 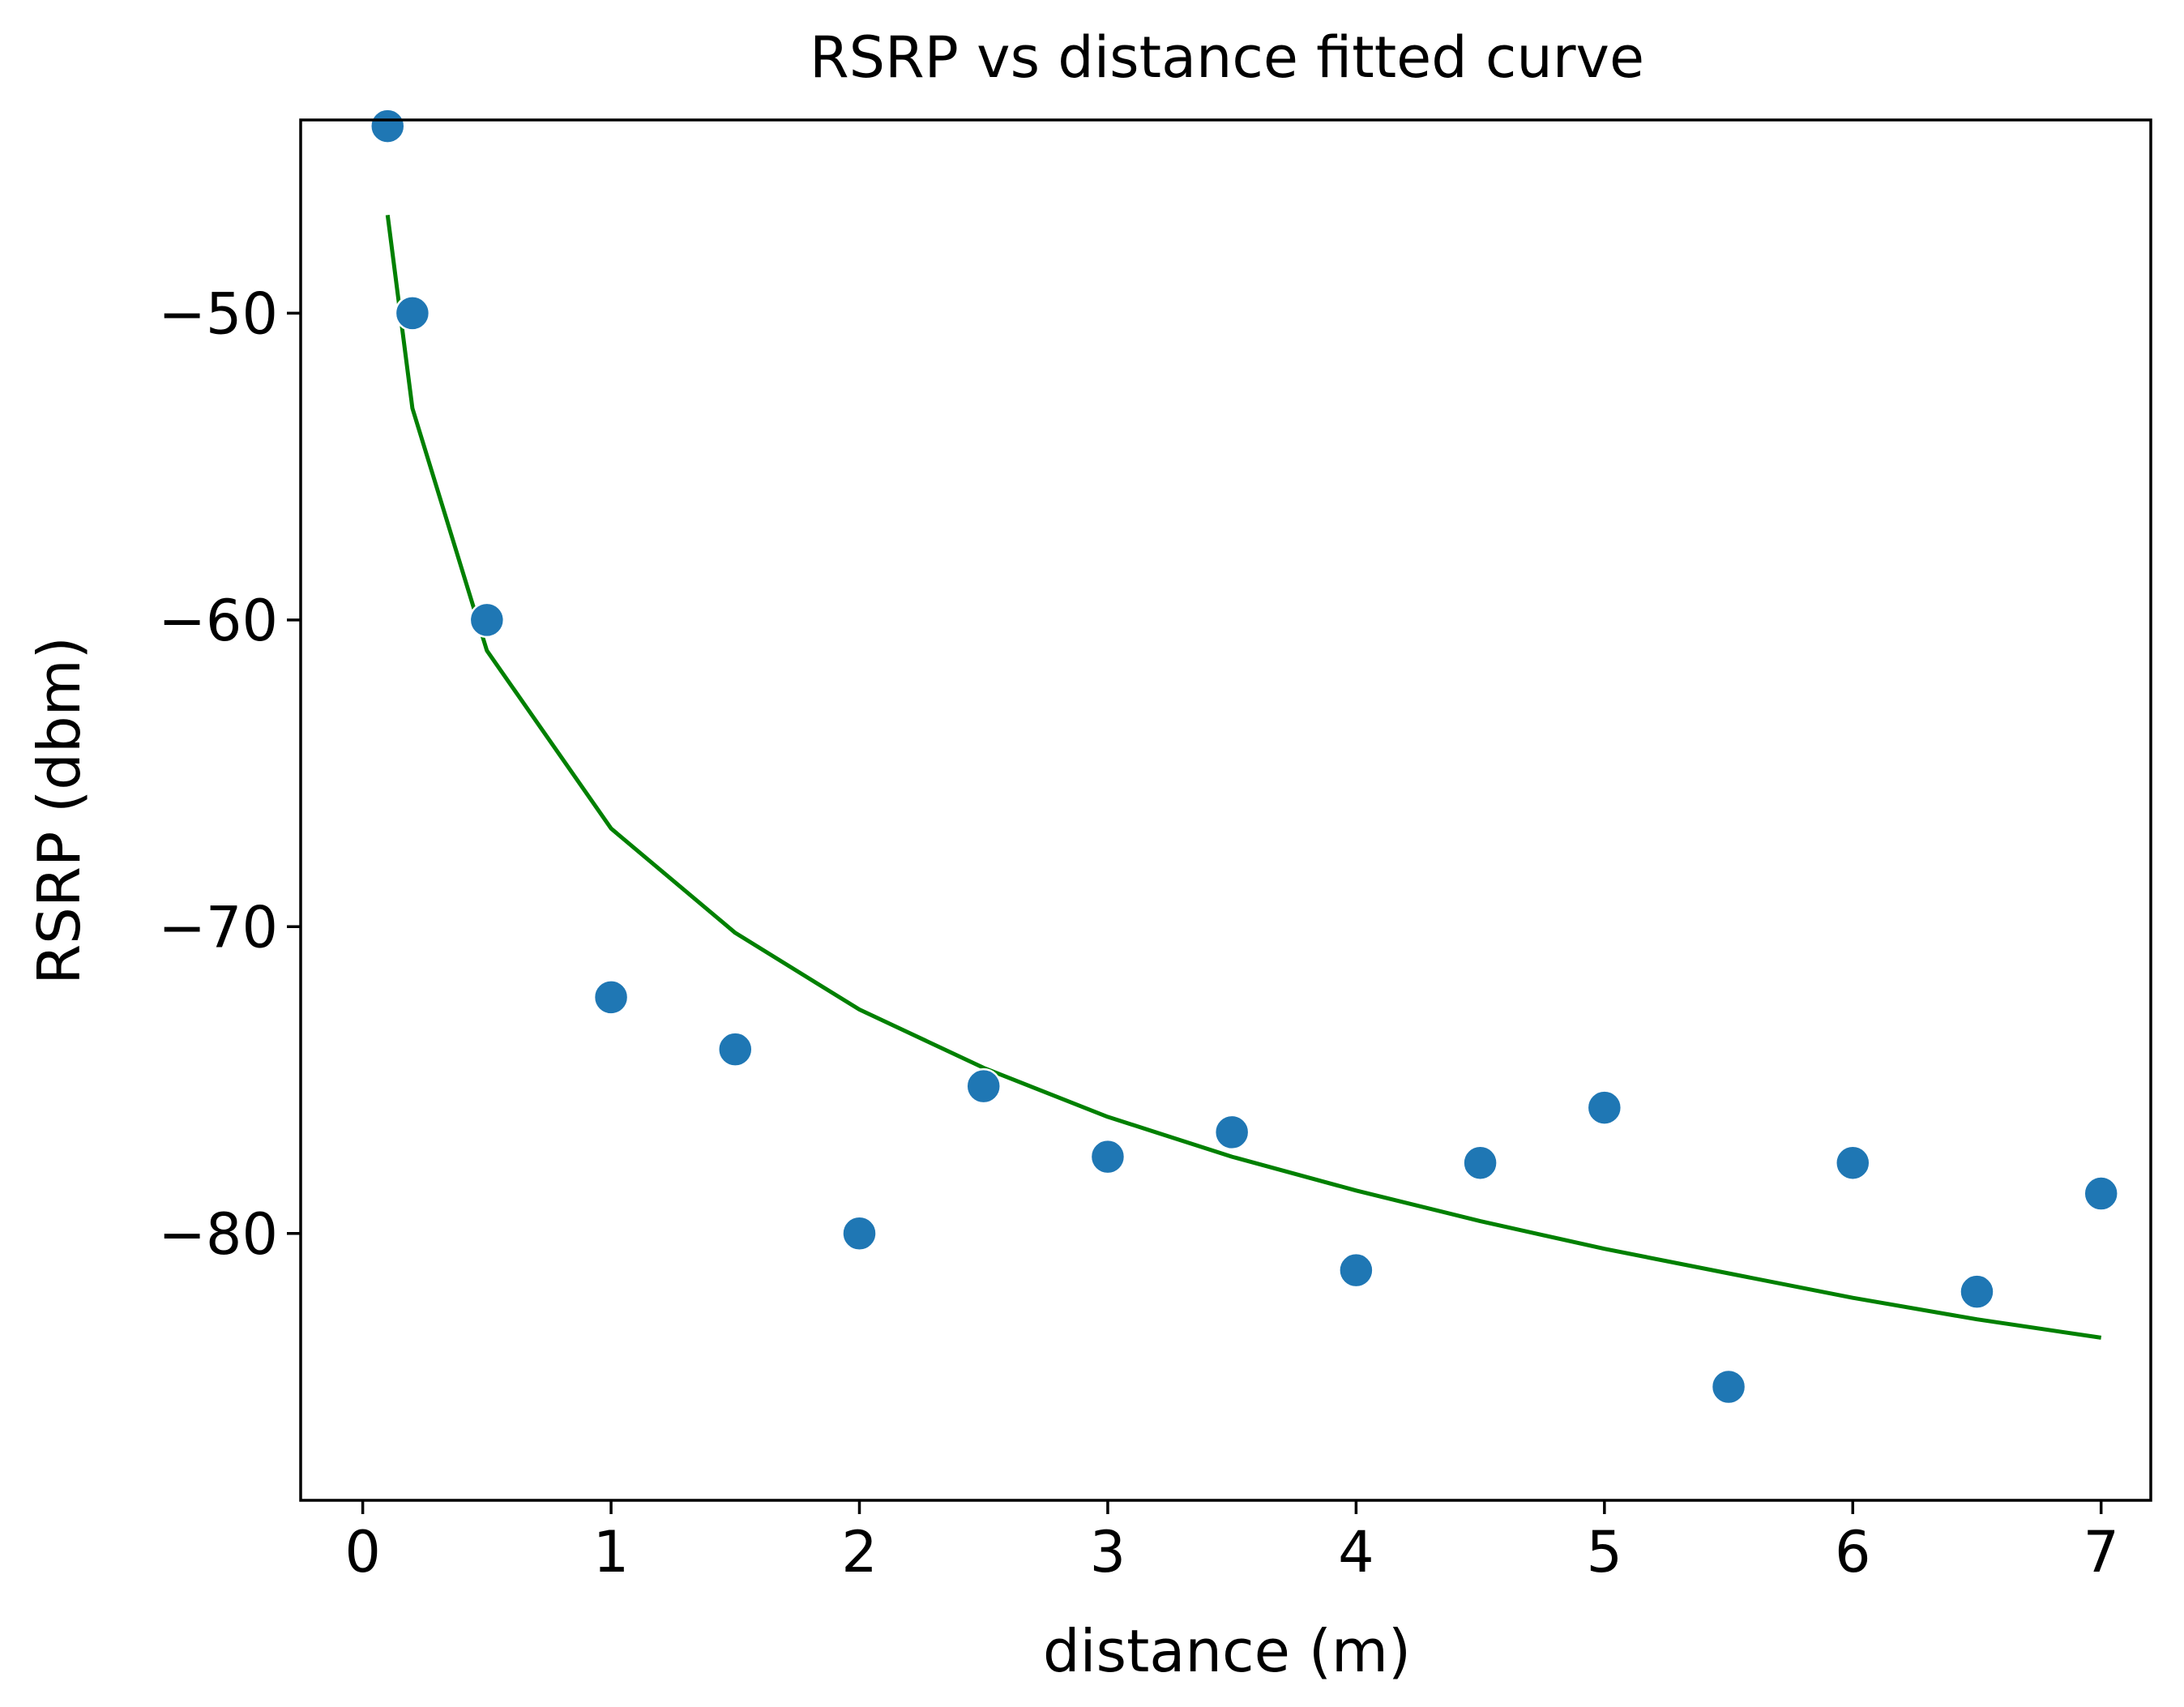 What do you see at coordinates (612, 1552) in the screenshot?
I see `x-tick-label: 1` at bounding box center [612, 1552].